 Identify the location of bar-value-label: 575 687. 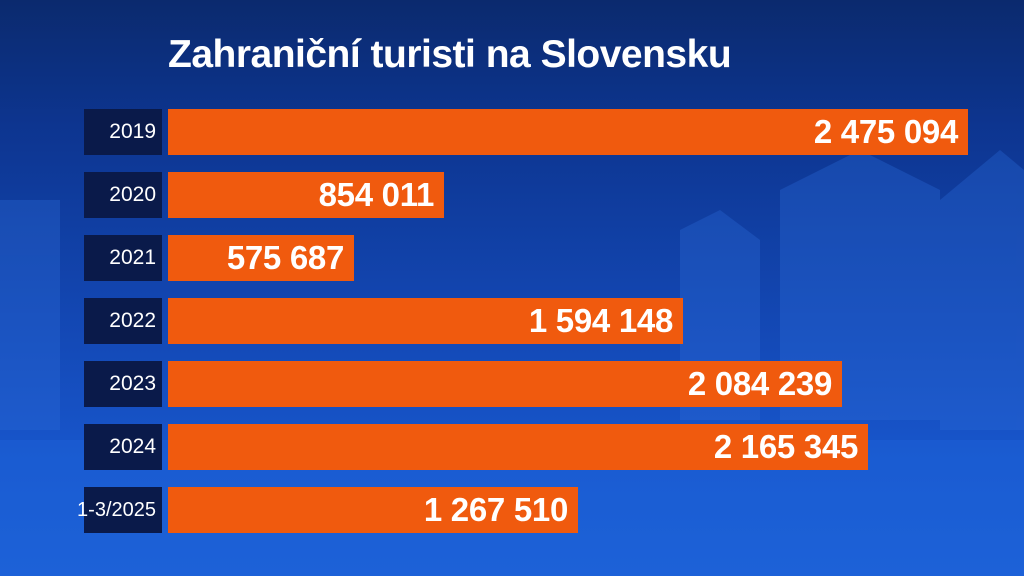
(285, 257).